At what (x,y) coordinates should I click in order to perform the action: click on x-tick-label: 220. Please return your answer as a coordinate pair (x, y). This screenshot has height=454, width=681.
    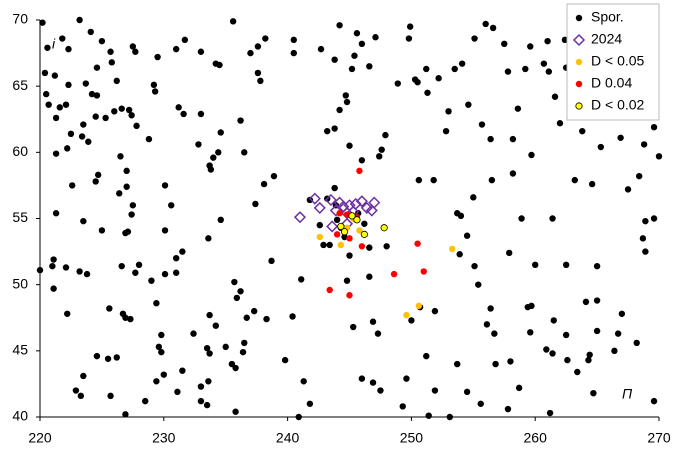
    Looking at the image, I should click on (40, 438).